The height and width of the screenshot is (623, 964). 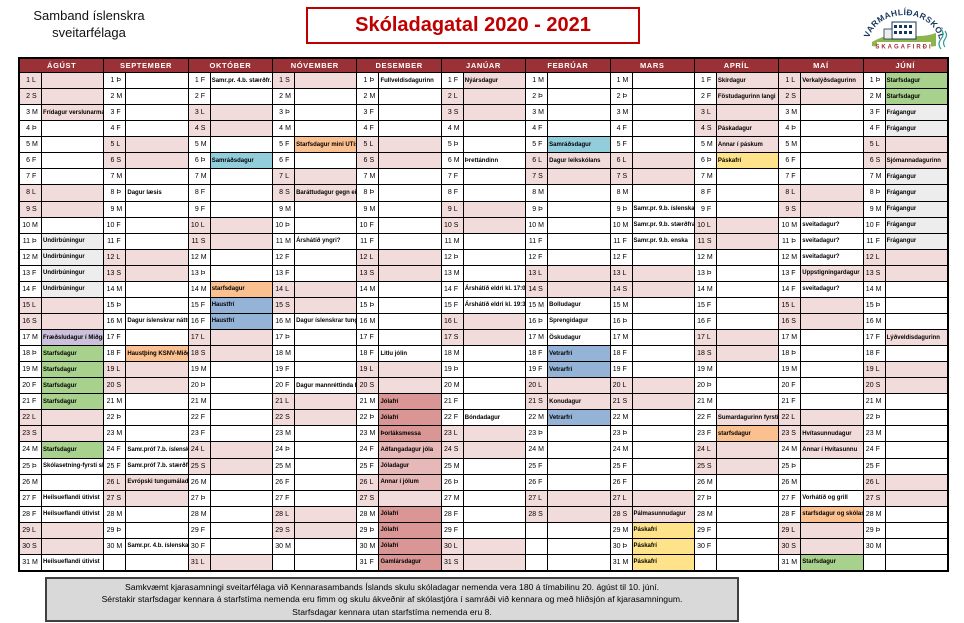 I want to click on day-row: 19 F, so click(x=315, y=370).